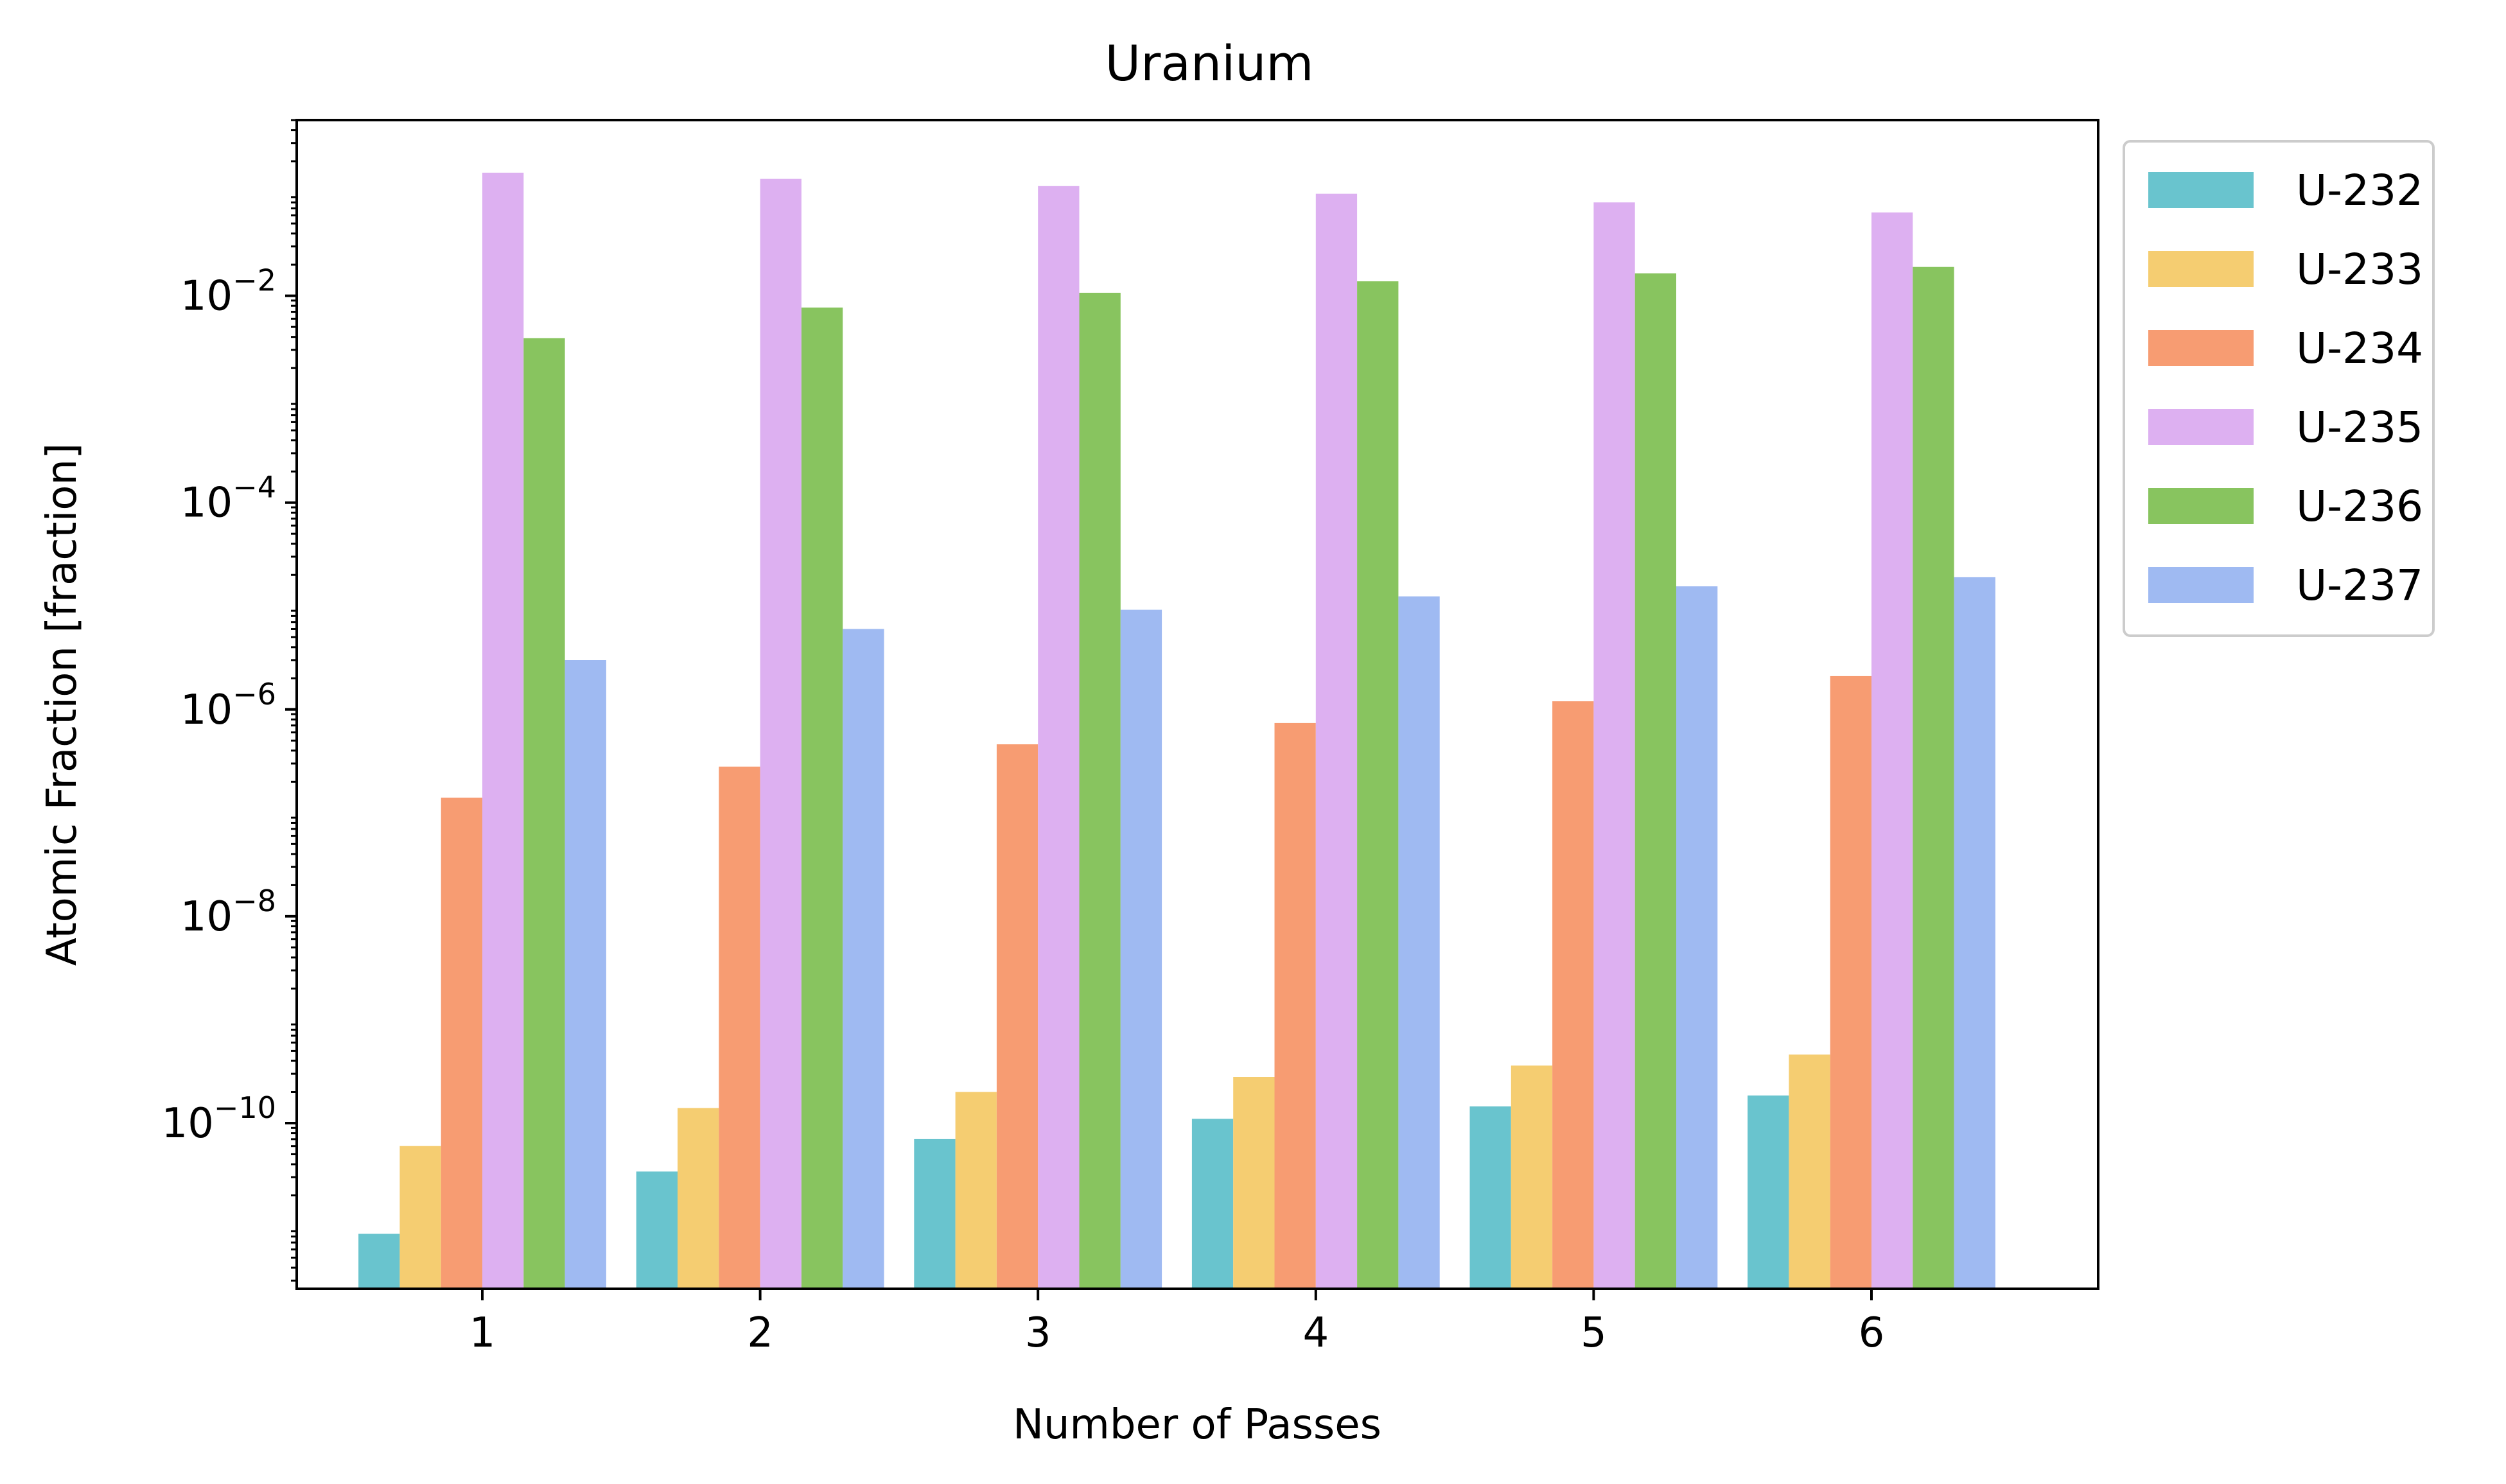  What do you see at coordinates (1038, 1333) in the screenshot?
I see `x-tick-label: 3` at bounding box center [1038, 1333].